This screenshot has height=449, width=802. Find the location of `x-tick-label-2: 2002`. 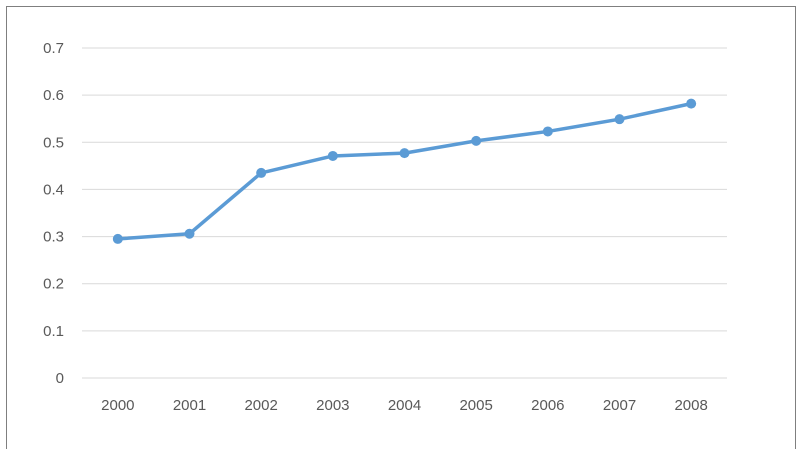

x-tick-label-2: 2002 is located at coordinates (260, 405).